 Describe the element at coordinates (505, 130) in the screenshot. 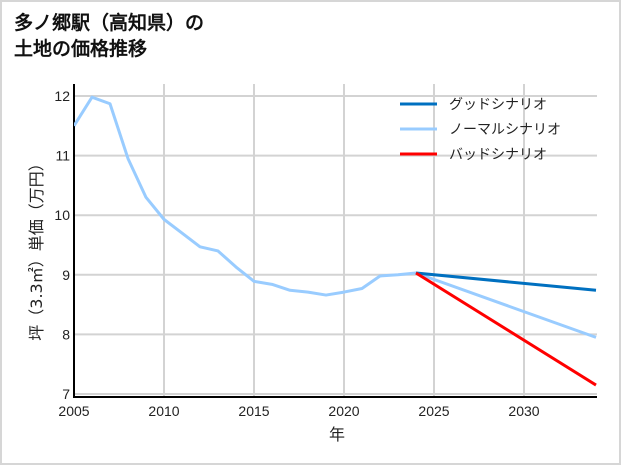

I see `legend-label: ノーマルシナリオ` at that location.